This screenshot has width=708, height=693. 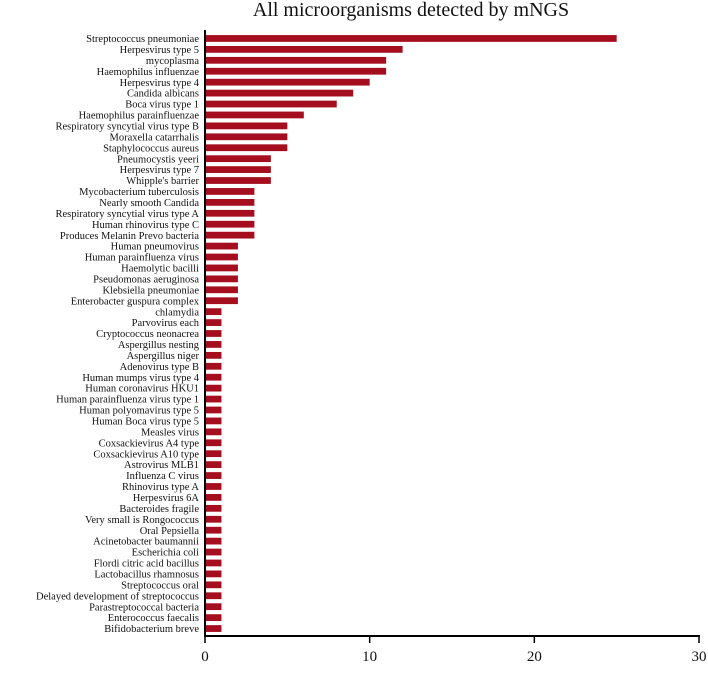 I want to click on category-label: Measles virus, so click(x=170, y=432).